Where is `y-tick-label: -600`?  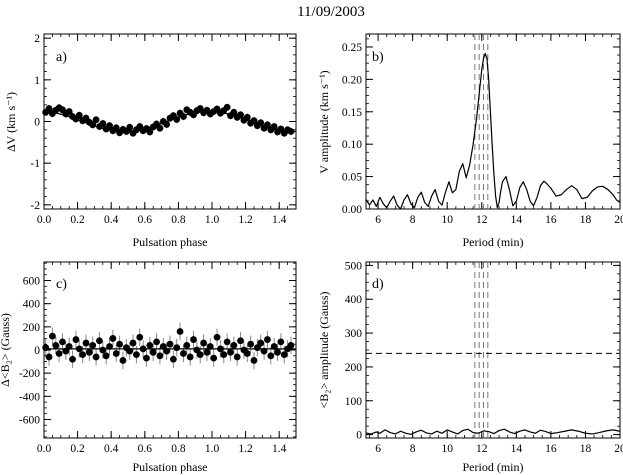
y-tick-label: -600 is located at coordinates (29, 420).